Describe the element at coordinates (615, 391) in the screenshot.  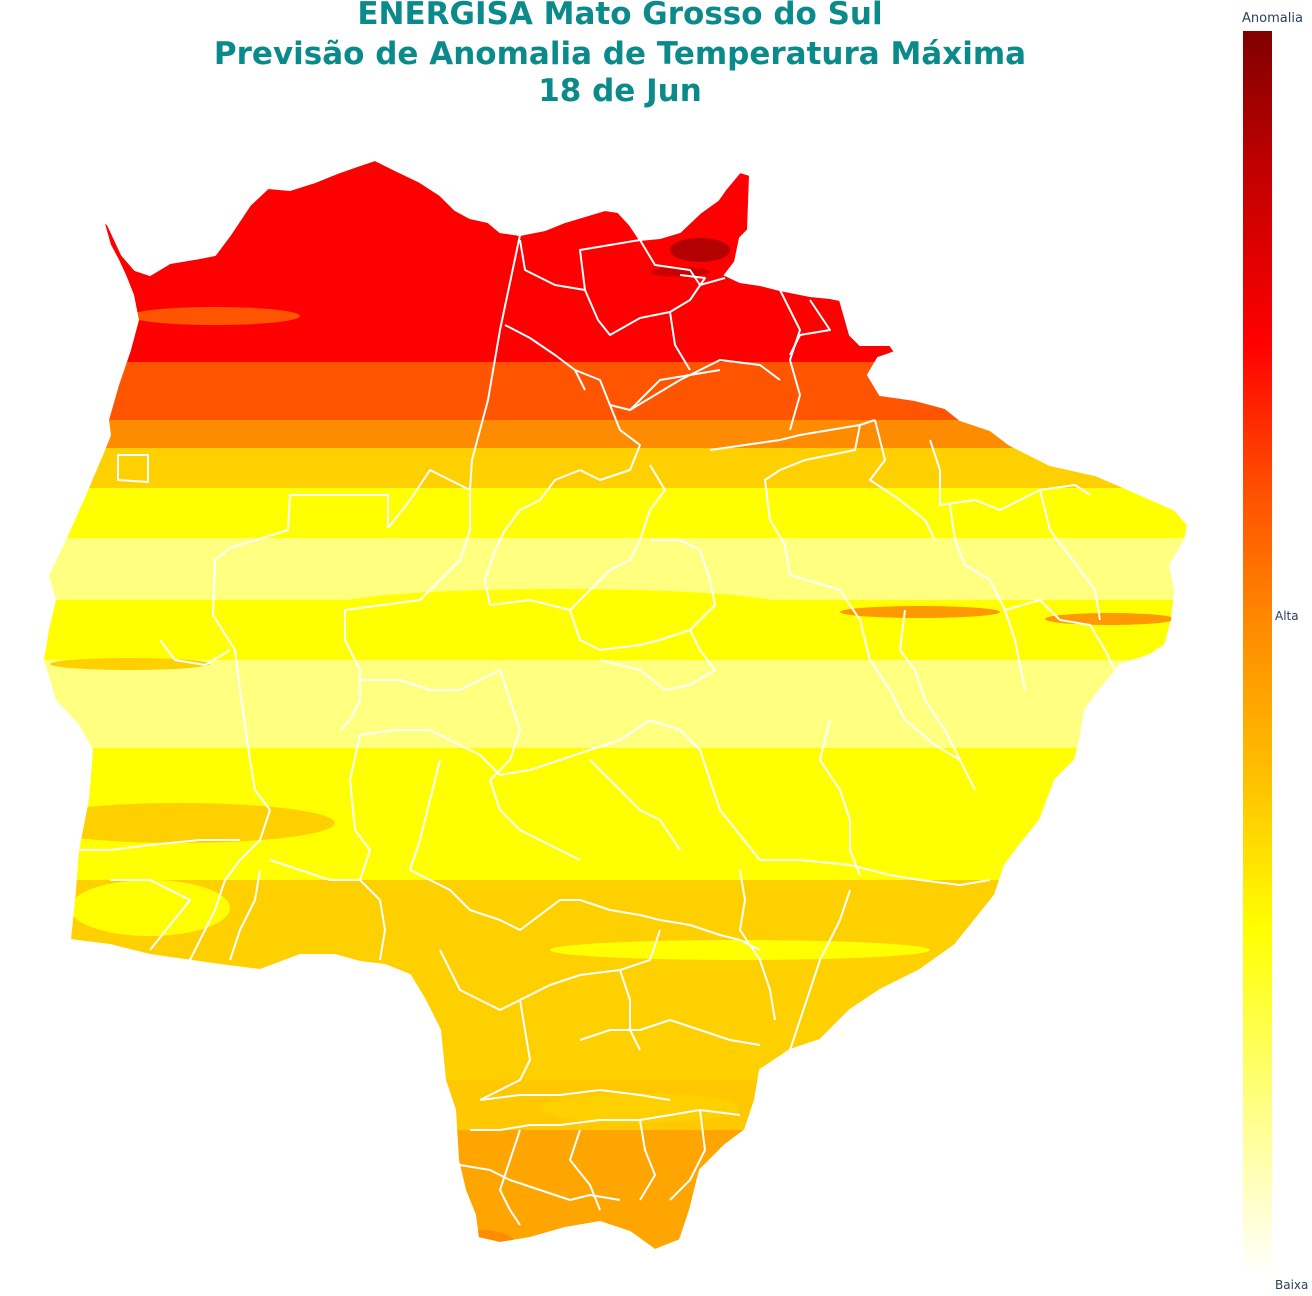
I see `band-red-orange` at that location.